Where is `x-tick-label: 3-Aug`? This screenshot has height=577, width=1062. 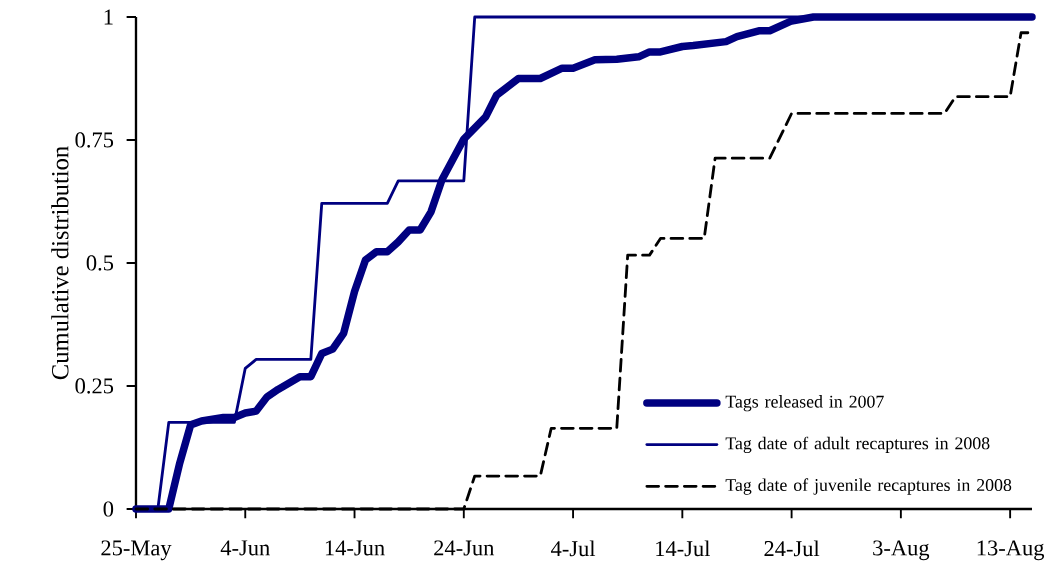
x-tick-label: 3-Aug is located at coordinates (901, 550).